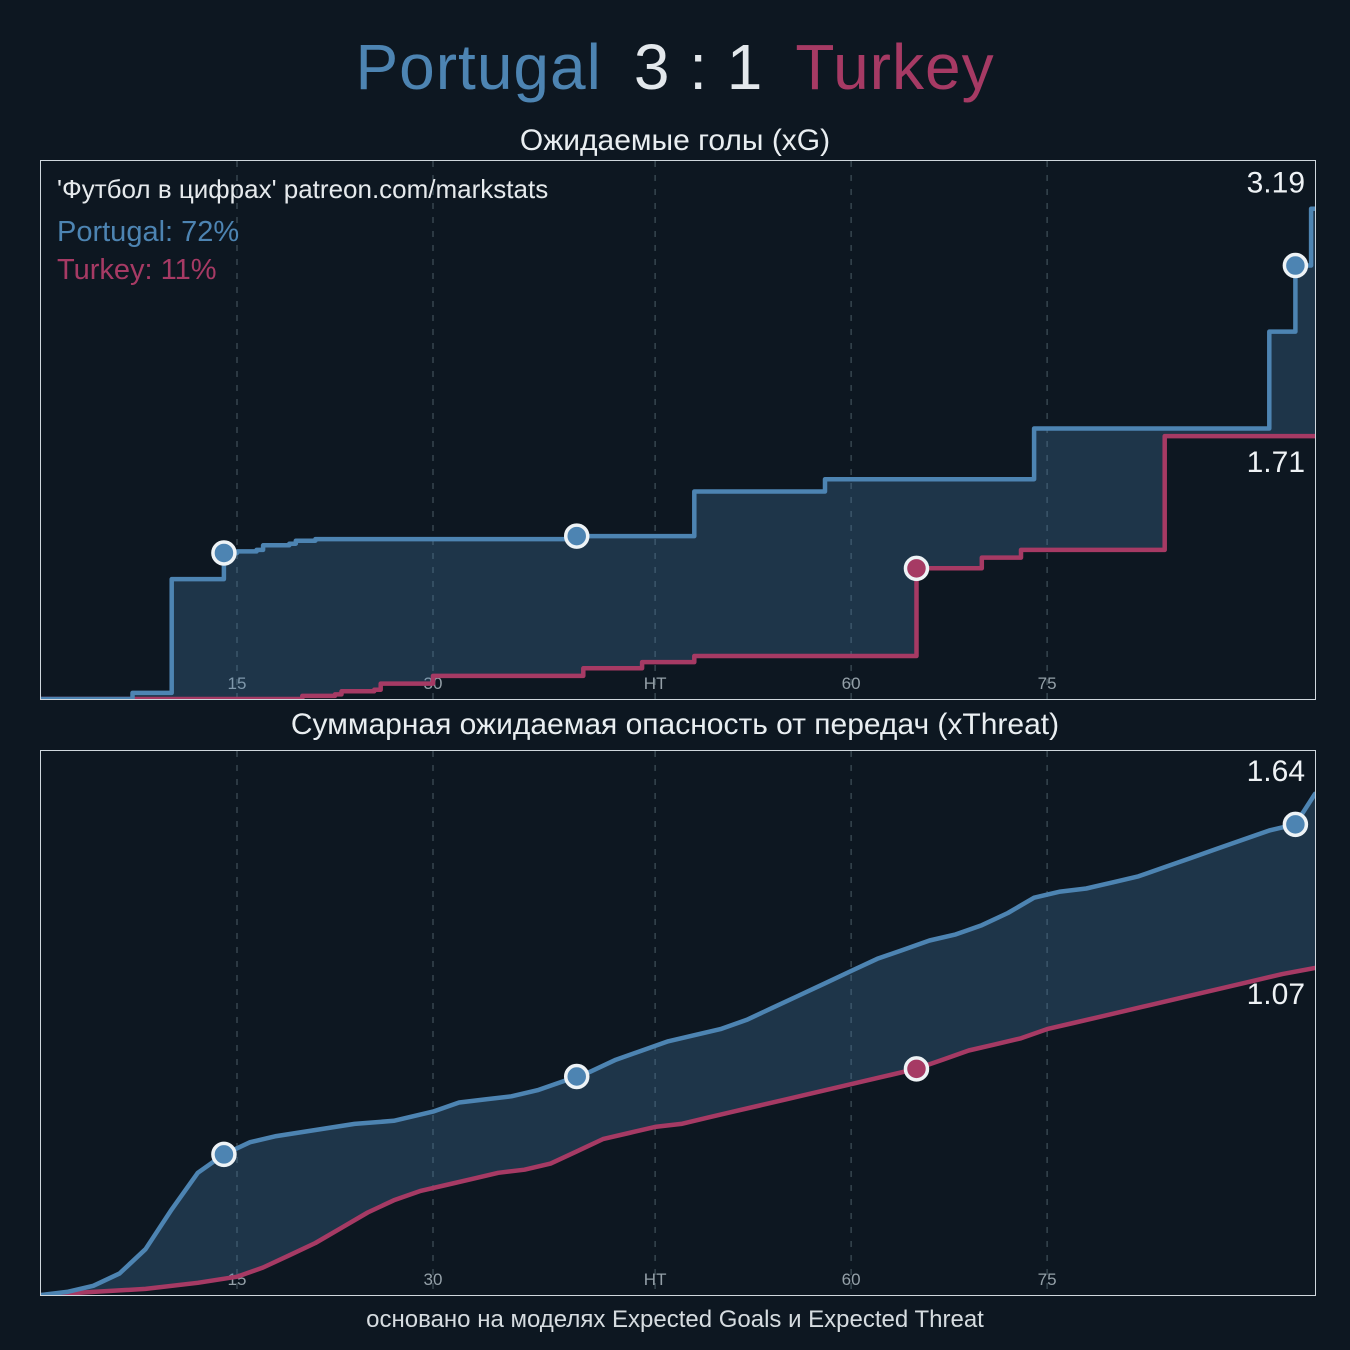 The image size is (1350, 1350). Describe the element at coordinates (148, 231) in the screenshot. I see `home-win-probability: Portugal: 72%` at that location.